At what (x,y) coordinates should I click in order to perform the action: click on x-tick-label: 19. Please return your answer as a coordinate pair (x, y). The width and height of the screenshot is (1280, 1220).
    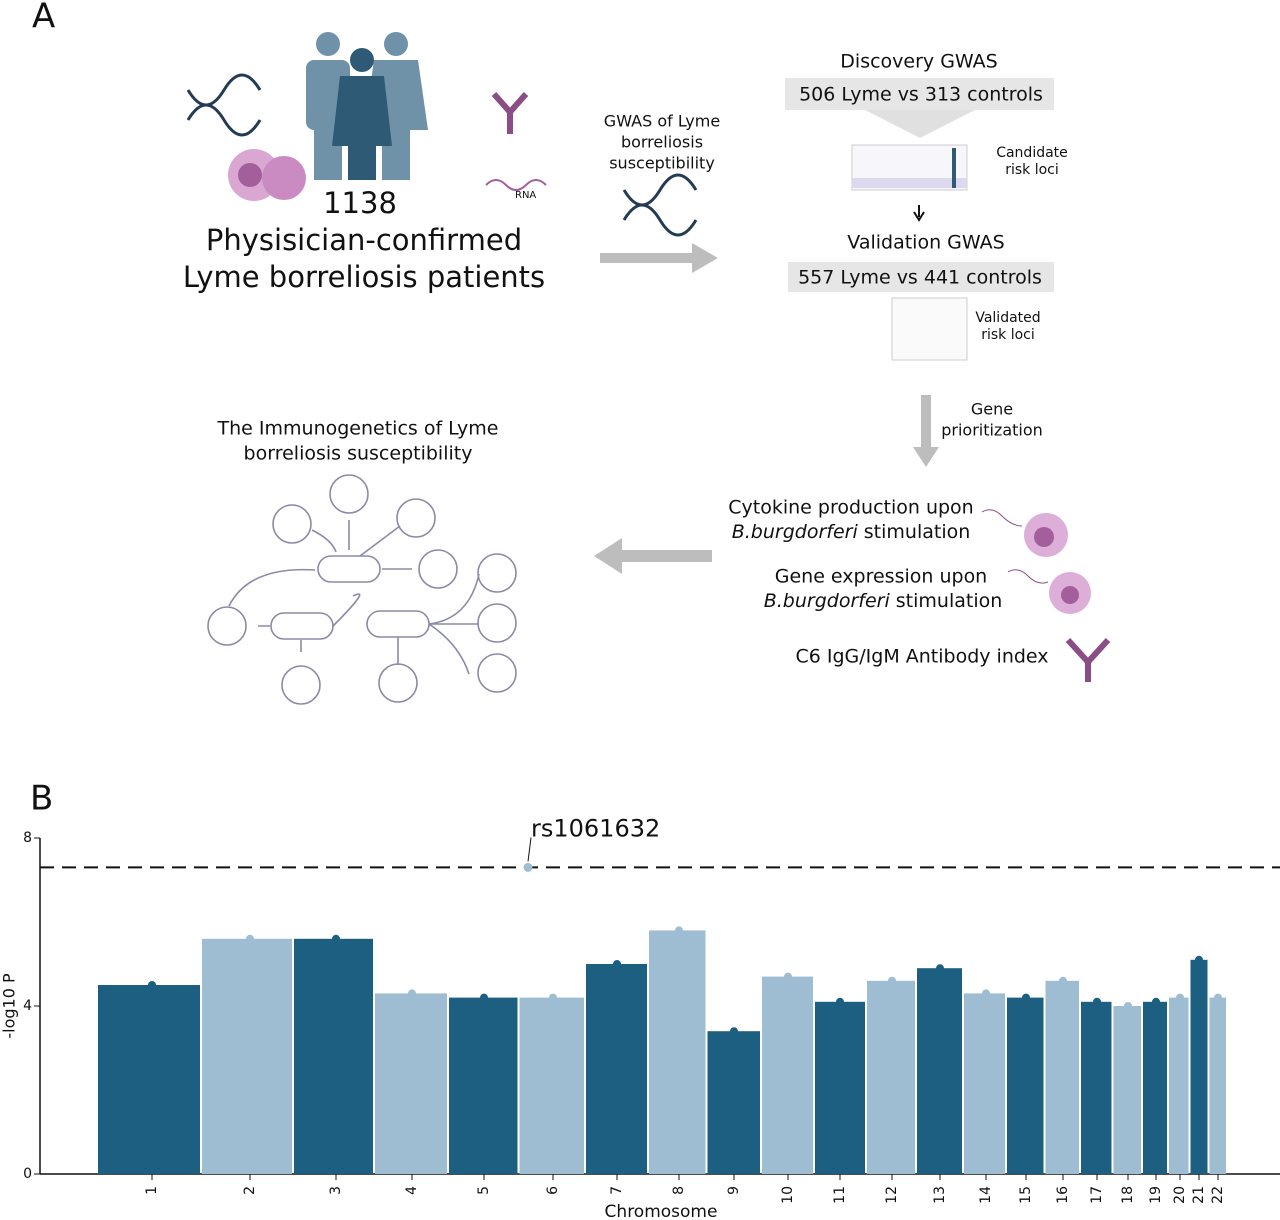
    Looking at the image, I should click on (1156, 1195).